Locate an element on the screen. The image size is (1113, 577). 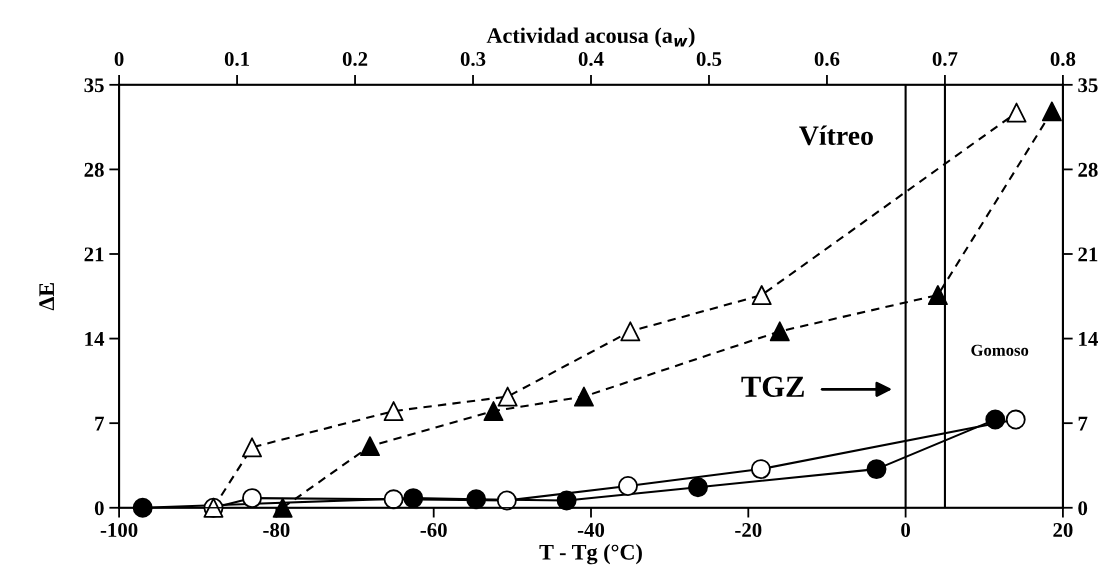
x-tick-label: -80 is located at coordinates (276, 529).